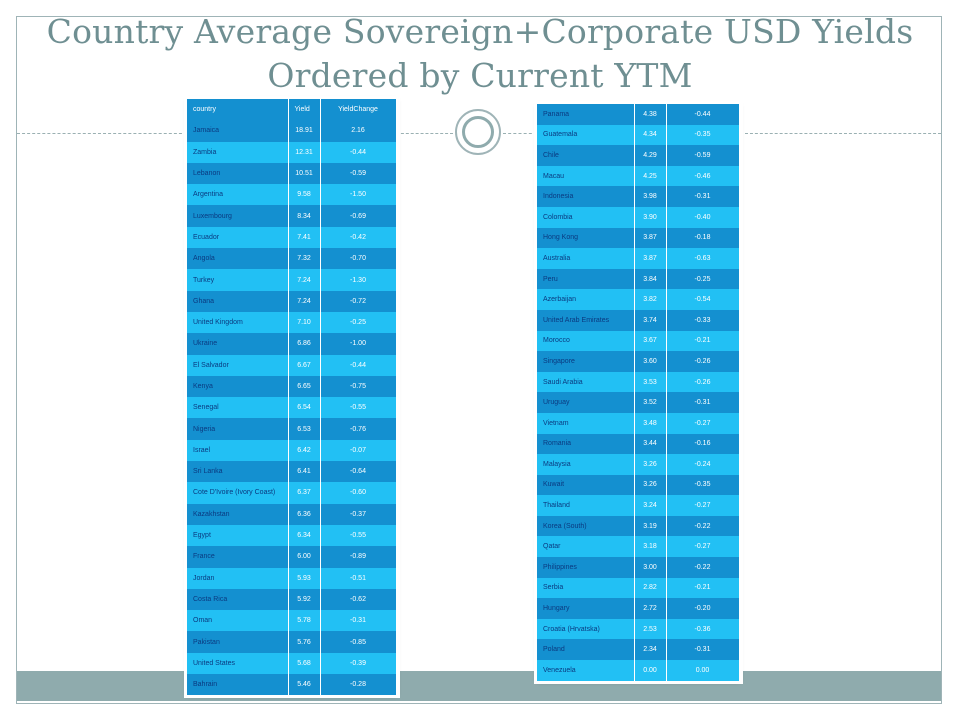 This screenshot has height=720, width=960. What do you see at coordinates (238, 110) in the screenshot?
I see `header-country: country` at bounding box center [238, 110].